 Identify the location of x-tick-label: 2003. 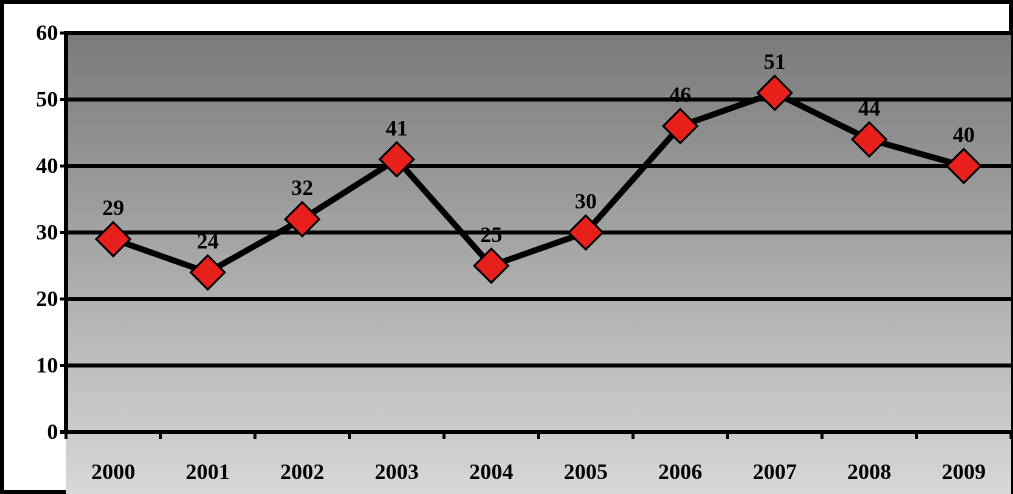
(397, 471).